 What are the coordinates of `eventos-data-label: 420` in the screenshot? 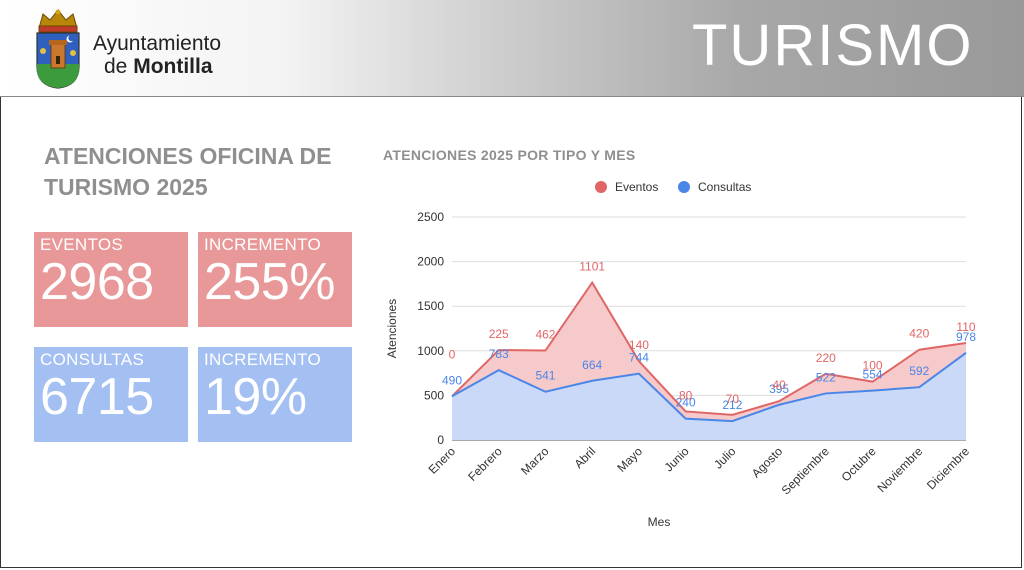 It's located at (919, 334).